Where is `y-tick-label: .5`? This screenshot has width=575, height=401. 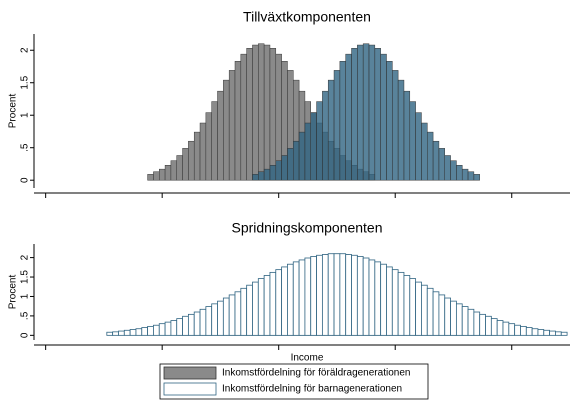 y-tick-label: .5 is located at coordinates (25, 315).